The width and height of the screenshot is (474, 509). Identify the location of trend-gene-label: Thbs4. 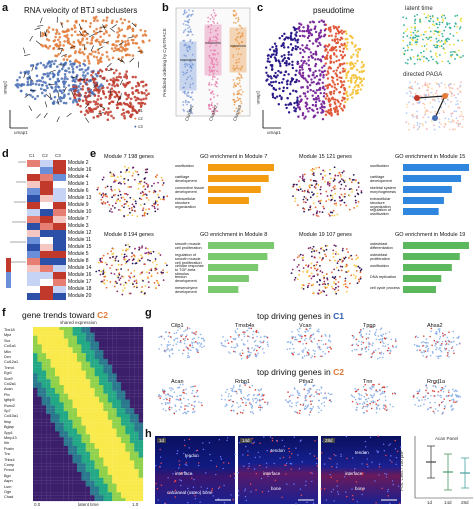
(9, 459).